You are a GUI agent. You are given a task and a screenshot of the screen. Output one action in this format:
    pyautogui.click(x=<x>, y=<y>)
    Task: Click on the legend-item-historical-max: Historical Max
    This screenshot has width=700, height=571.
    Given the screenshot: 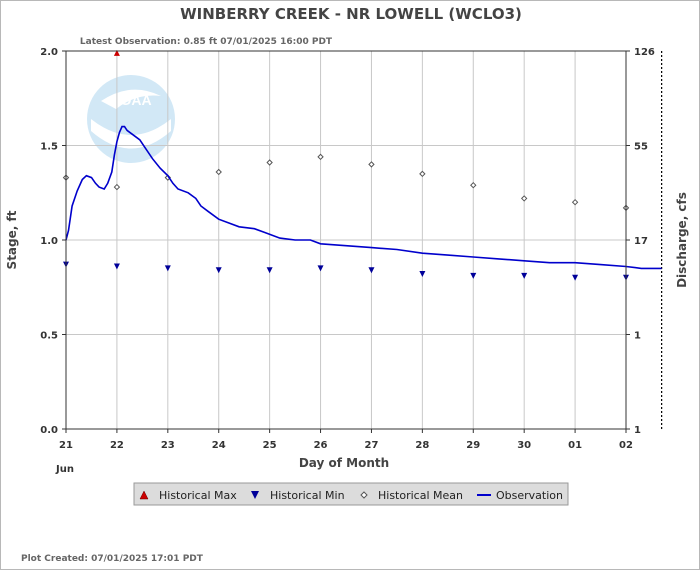 What is the action you would take?
    pyautogui.click(x=188, y=495)
    